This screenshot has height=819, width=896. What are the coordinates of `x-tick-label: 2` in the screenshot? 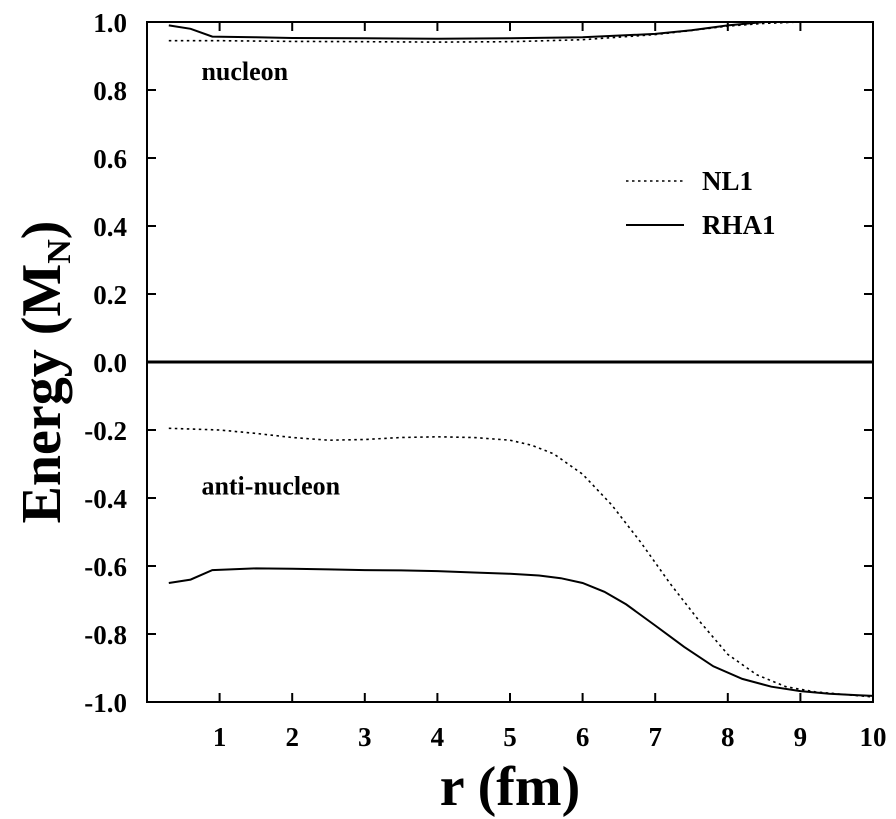 It's located at (292, 737).